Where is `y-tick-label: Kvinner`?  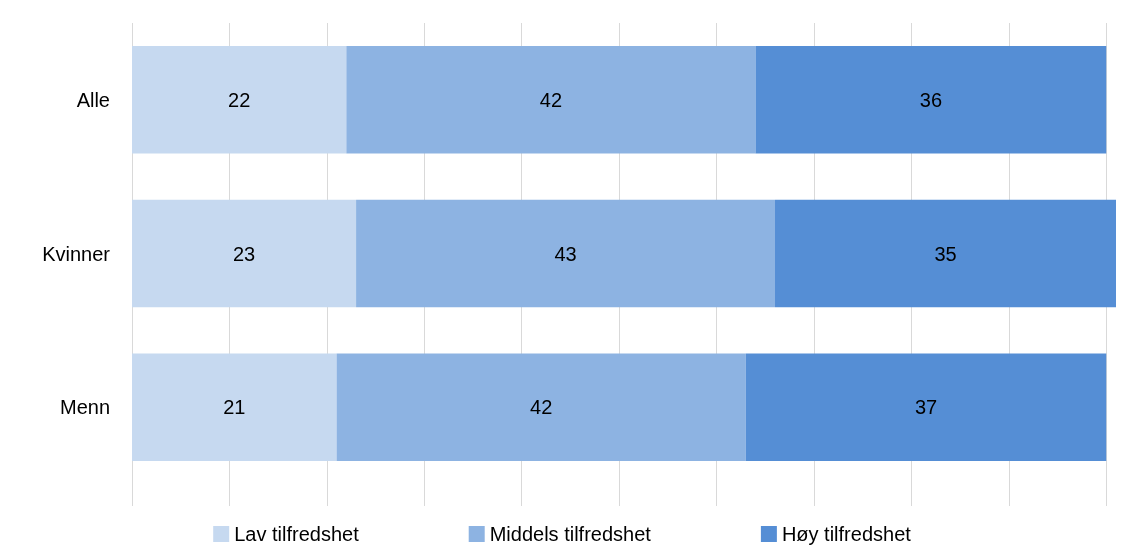
y-tick-label: Kvinner is located at coordinates (76, 253).